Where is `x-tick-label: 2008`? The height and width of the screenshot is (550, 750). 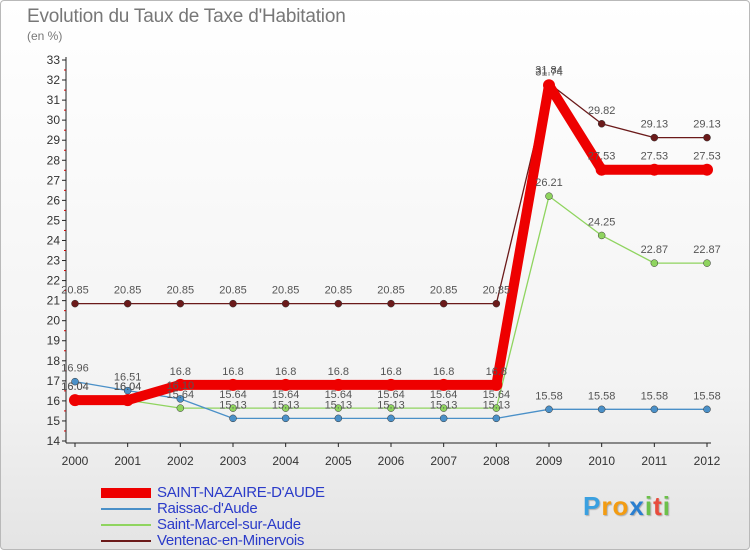 x-tick-label: 2008 is located at coordinates (496, 461).